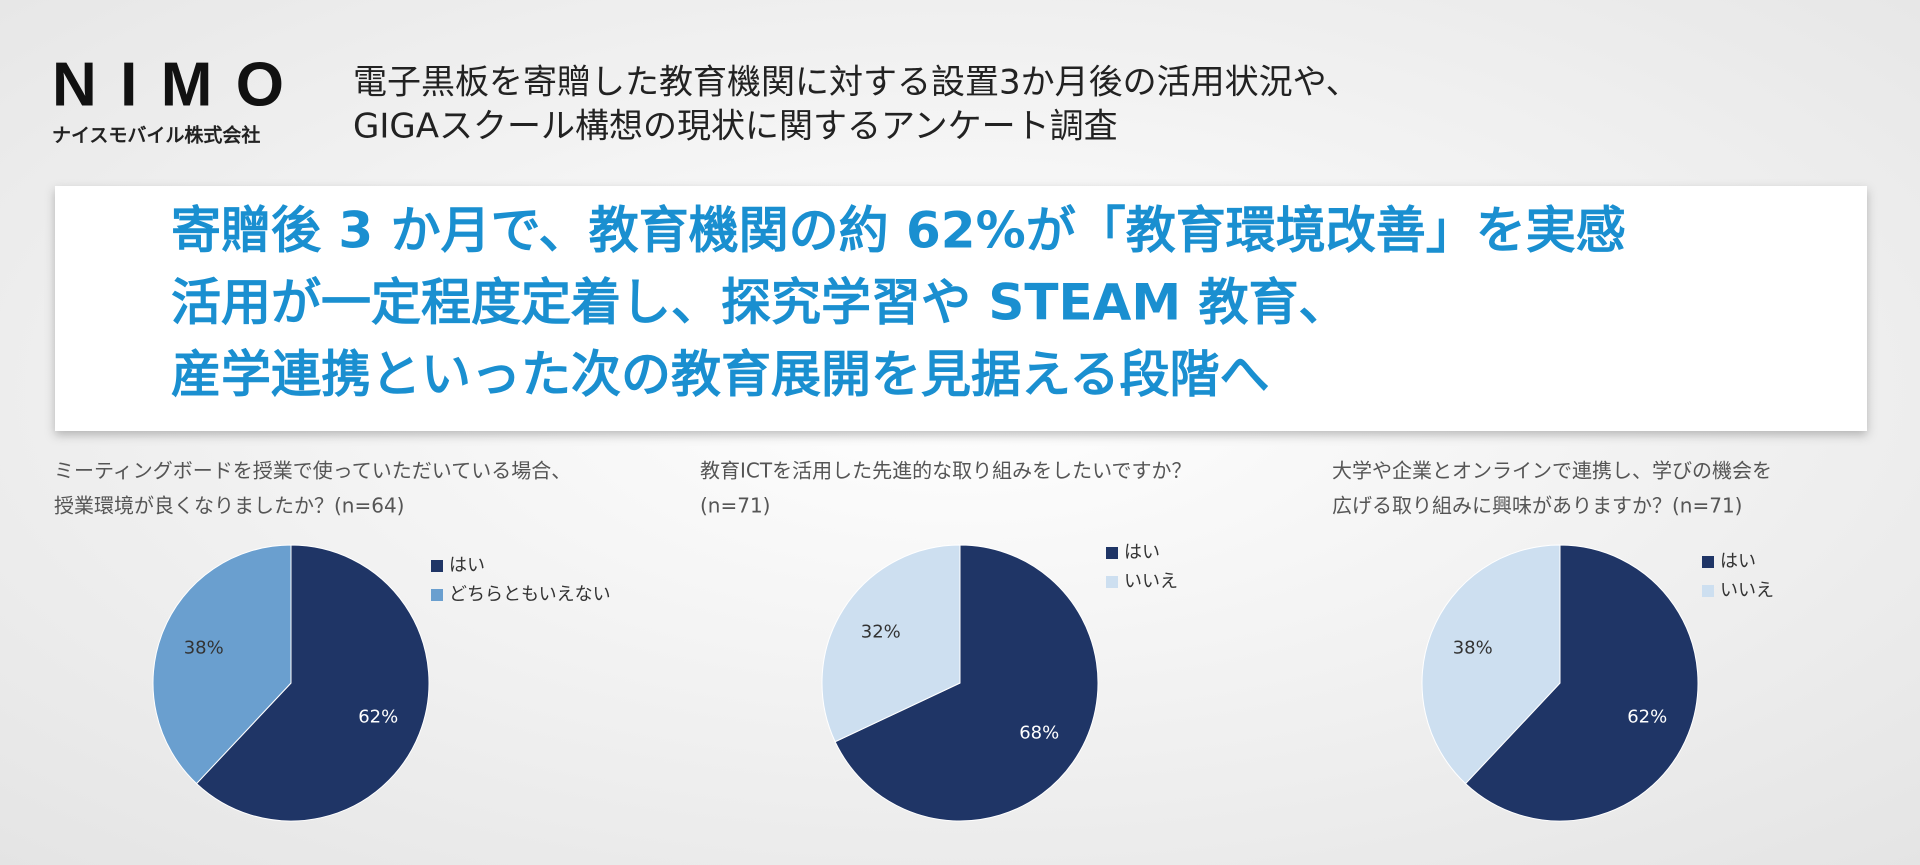  I want to click on headline: 寄贈後 3 か月で、教育機関の約 62%が「教育環境改善」を実感, so click(898, 231).